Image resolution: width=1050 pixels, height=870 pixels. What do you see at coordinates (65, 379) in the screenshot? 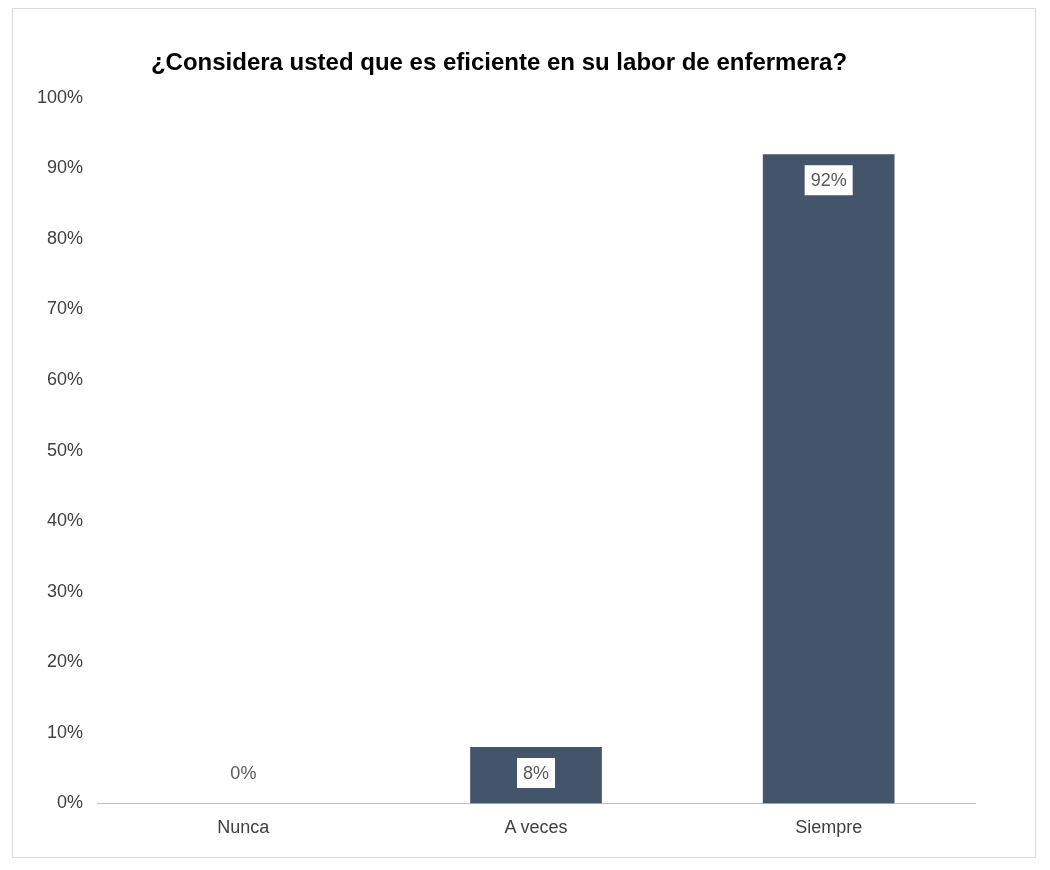
I see `y-tick-label: 60%` at bounding box center [65, 379].